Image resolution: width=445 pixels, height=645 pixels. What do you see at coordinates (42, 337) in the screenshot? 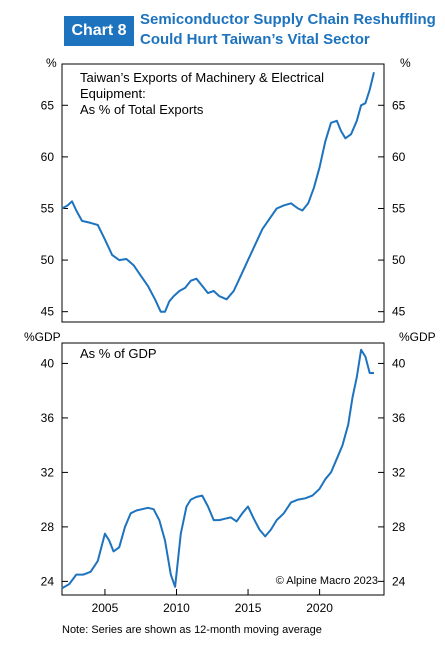
I see `y-unit-label-left: %GDP` at bounding box center [42, 337].